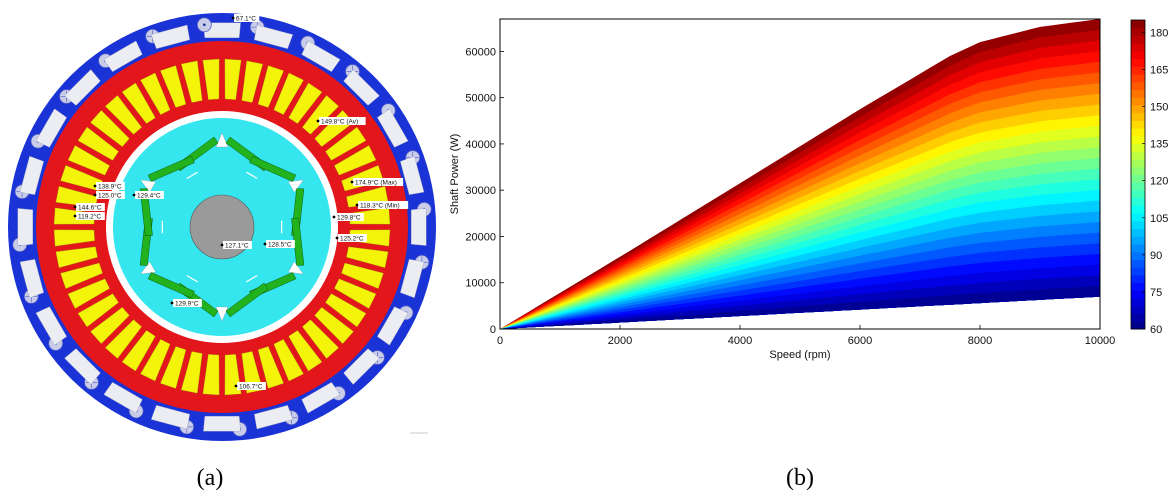 This screenshot has height=498, width=1170. I want to click on temperature-label-text: 119.2°C, so click(89, 217).